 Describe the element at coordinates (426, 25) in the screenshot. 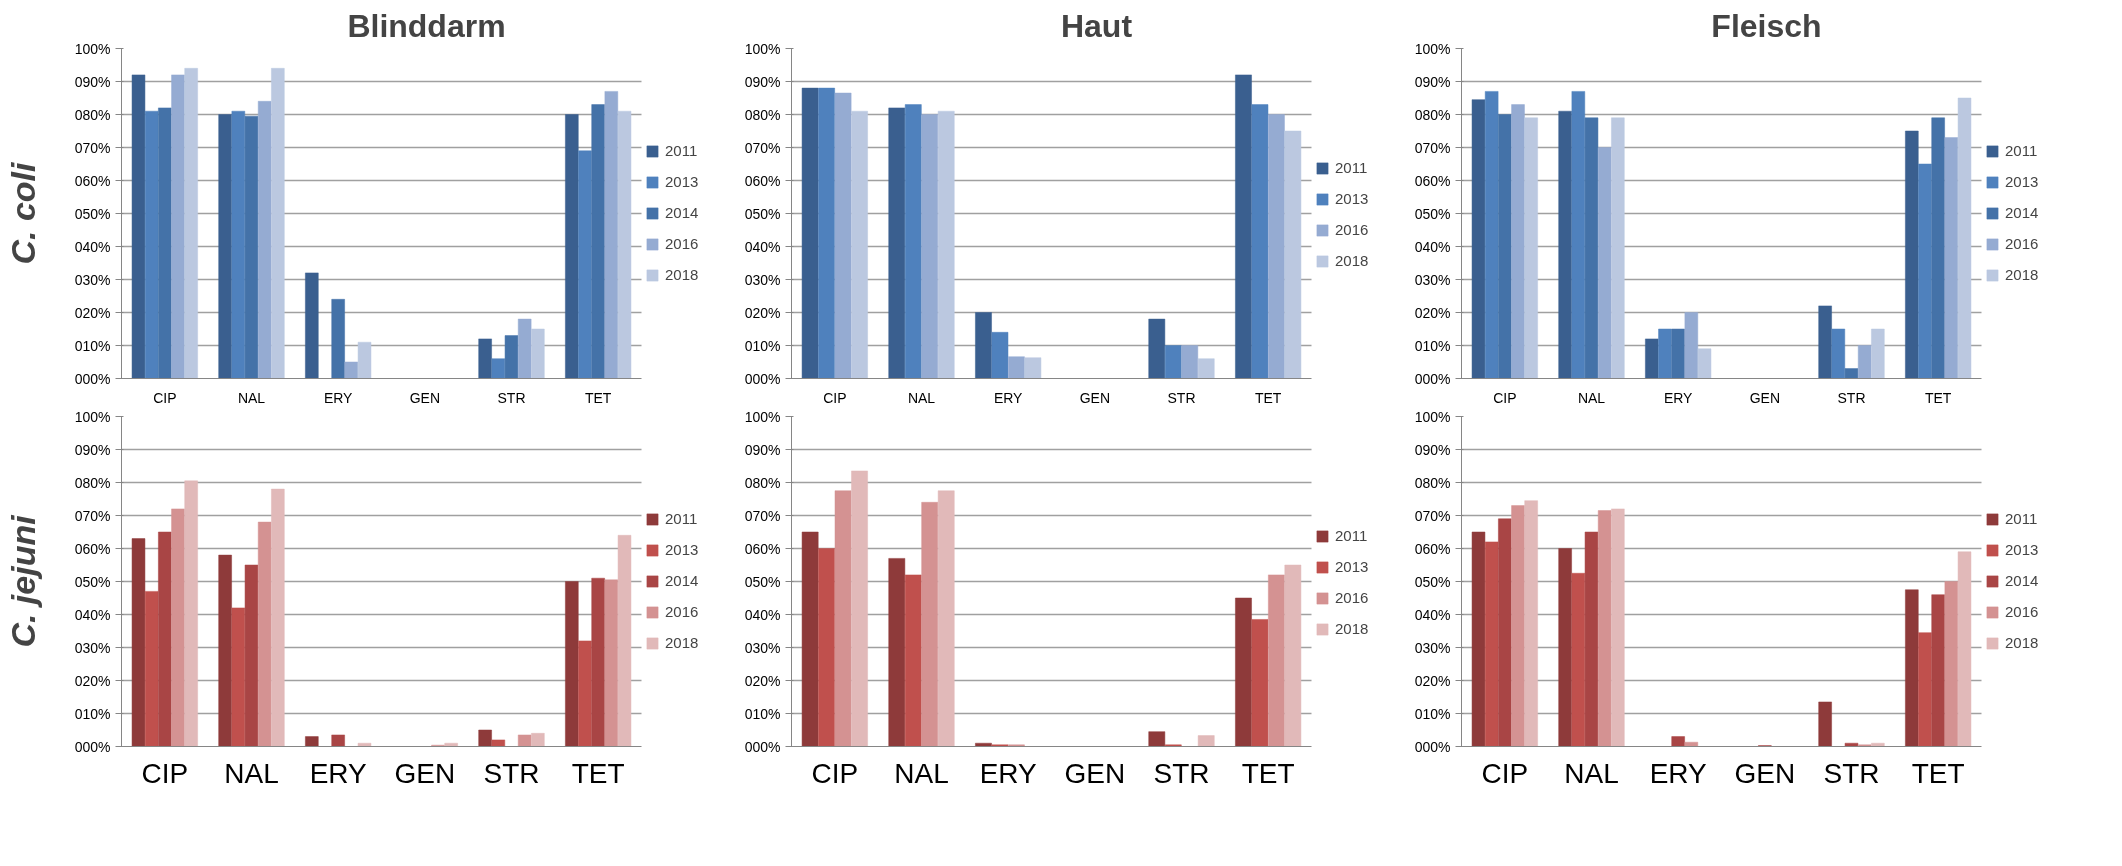

I see `chart-title: Blinddarm` at that location.